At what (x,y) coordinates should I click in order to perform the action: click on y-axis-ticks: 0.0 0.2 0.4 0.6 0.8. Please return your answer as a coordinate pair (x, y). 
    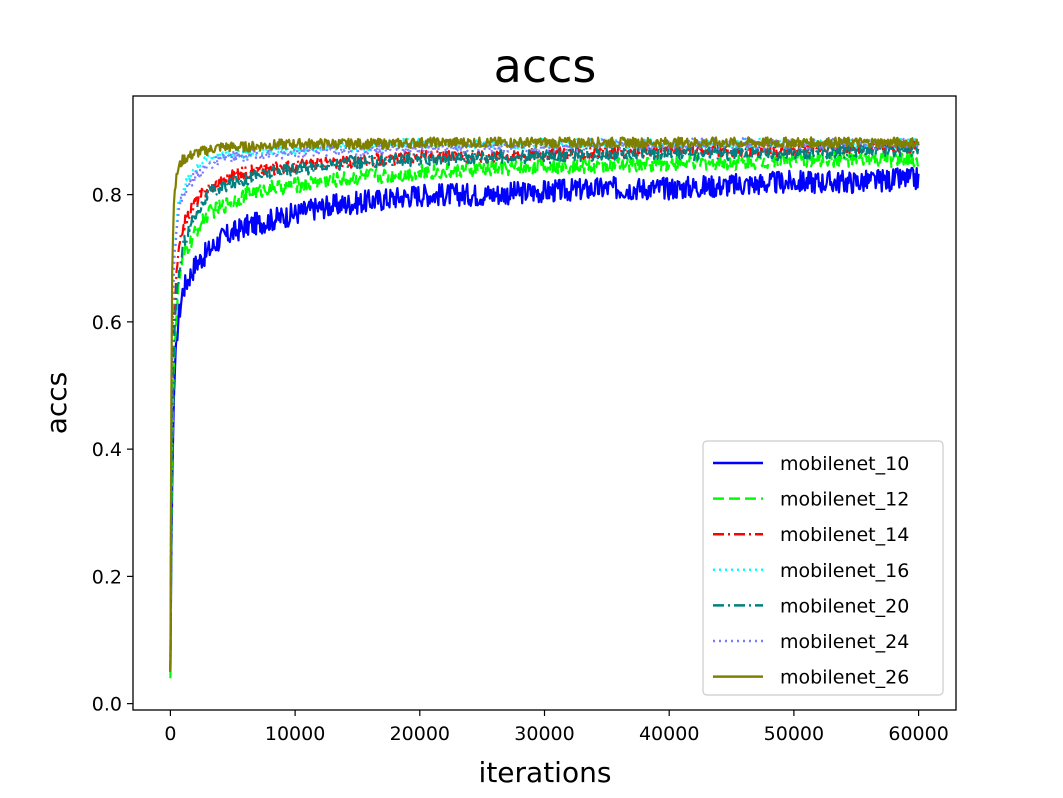
    Looking at the image, I should click on (112, 450).